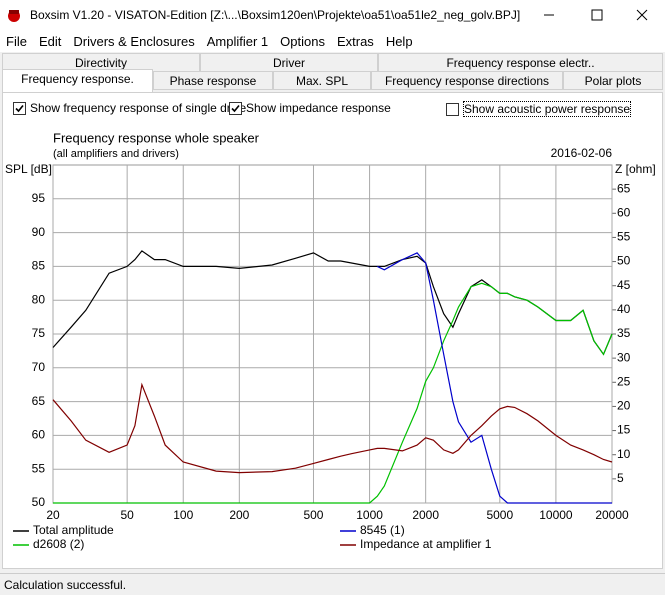 This screenshot has width=665, height=595. Describe the element at coordinates (28, 169) in the screenshot. I see `y-axis-label: SPL [dB]` at that location.